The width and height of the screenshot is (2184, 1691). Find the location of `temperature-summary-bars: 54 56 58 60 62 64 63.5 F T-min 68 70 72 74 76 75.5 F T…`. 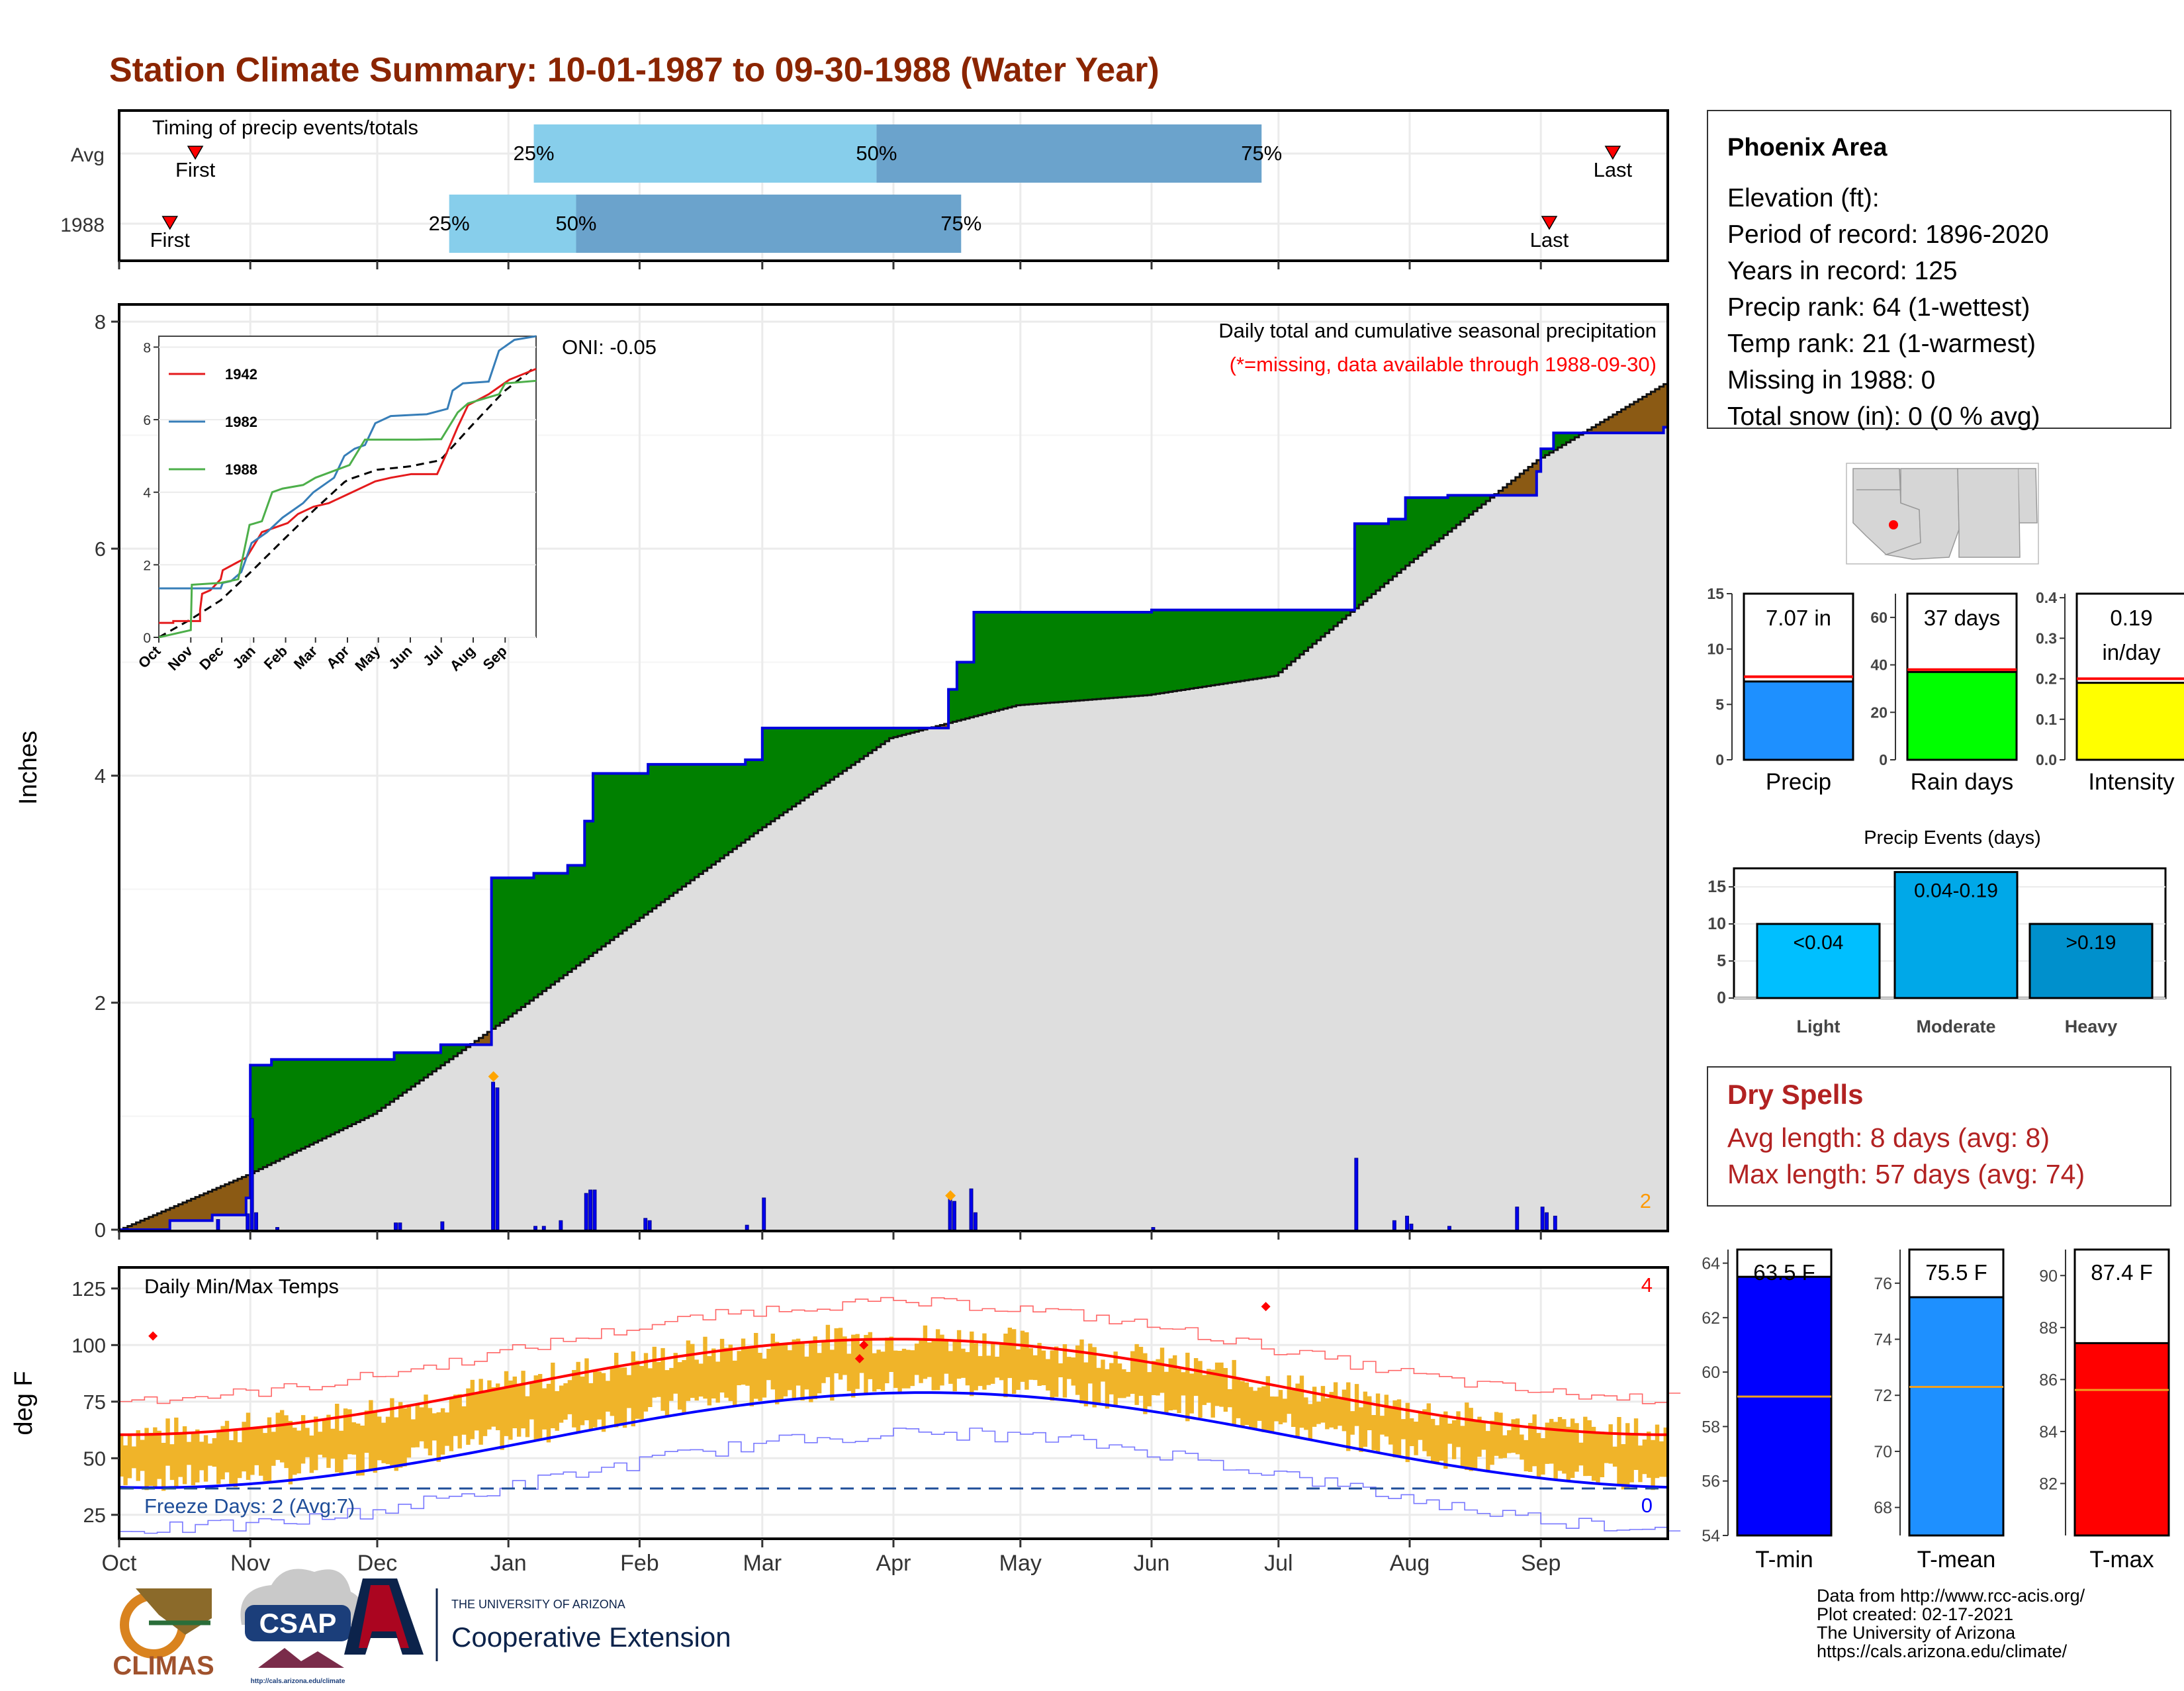

temperature-summary-bars: 54 56 58 60 62 64 63.5 F T-min 68 70 72 74 76 75.5 F T… is located at coordinates (1936, 1410).